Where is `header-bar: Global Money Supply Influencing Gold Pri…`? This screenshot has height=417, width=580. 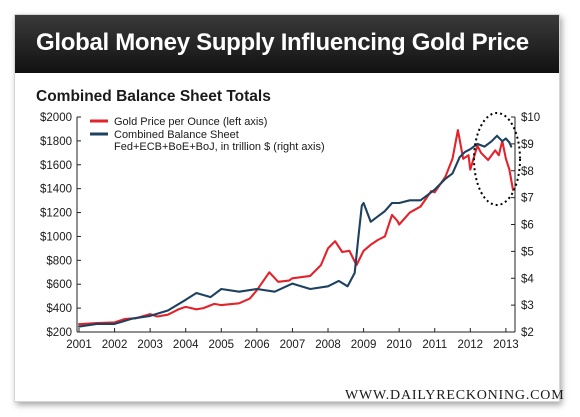 header-bar: Global Money Supply Influencing Gold Pri… is located at coordinates (287, 44).